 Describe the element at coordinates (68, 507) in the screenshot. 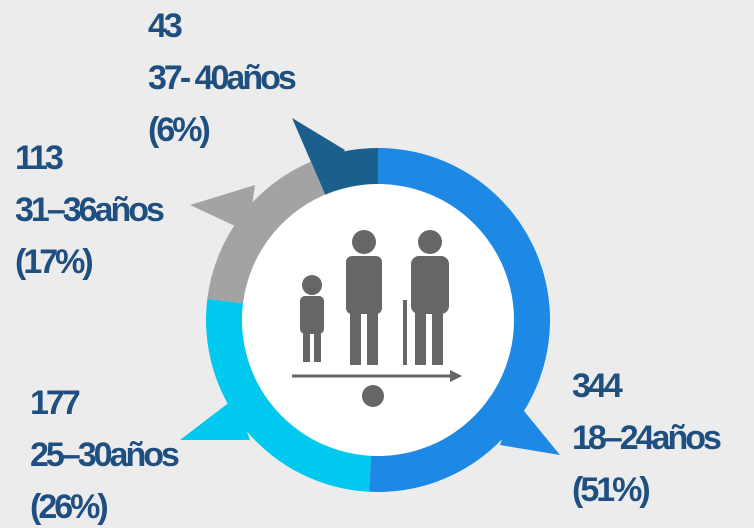

I see `percent-label: (26%)` at that location.